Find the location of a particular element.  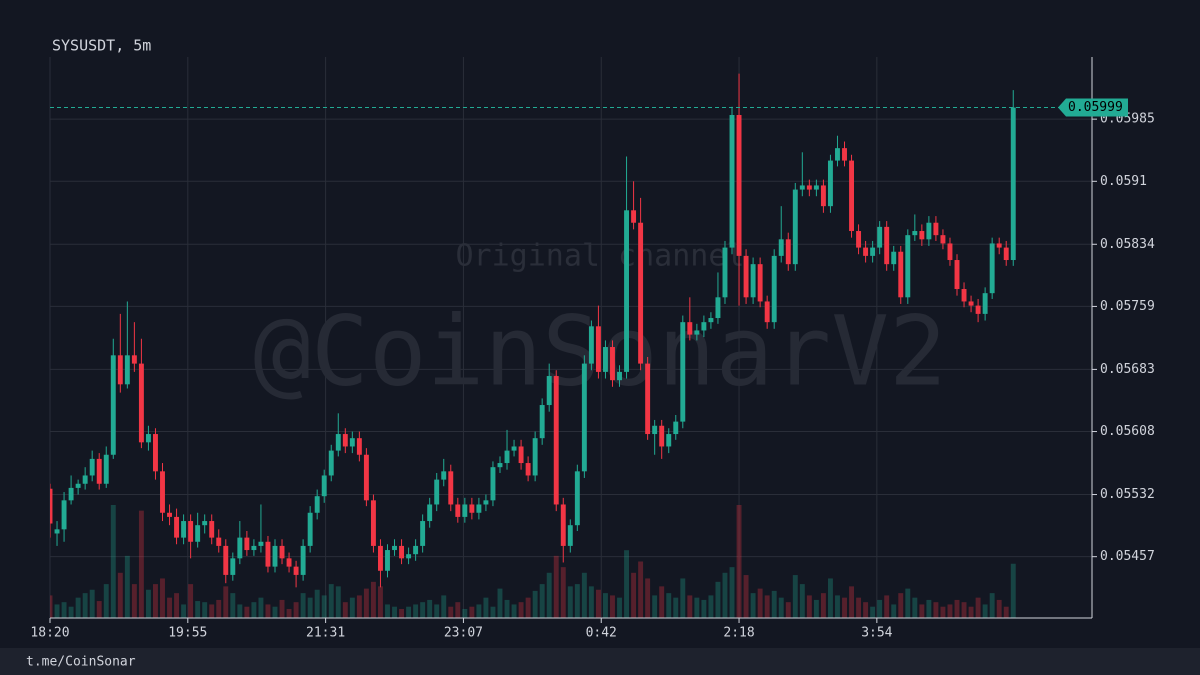

y-tick-label: 0.05834 is located at coordinates (1127, 244).